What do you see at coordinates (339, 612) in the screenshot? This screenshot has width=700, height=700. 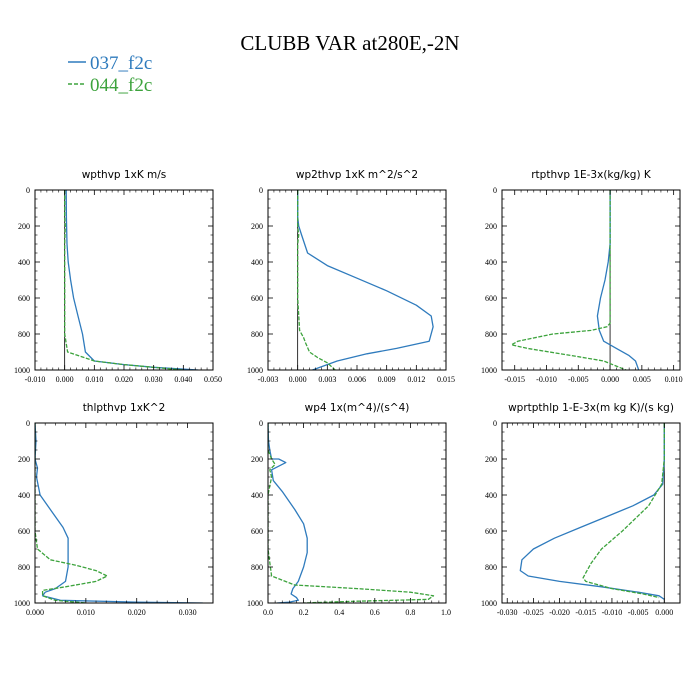 I see `x-tick-label: 0.4` at bounding box center [339, 612].